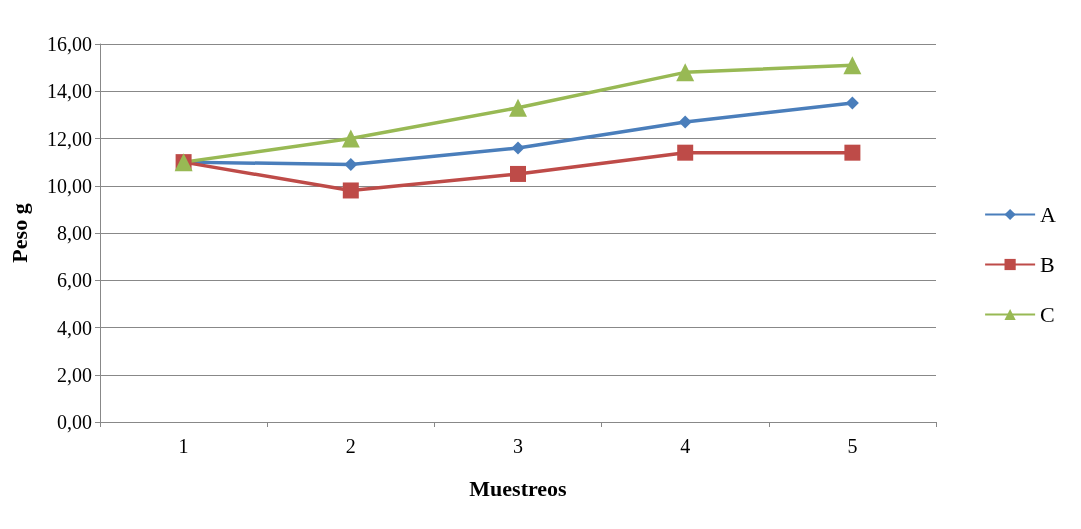 This screenshot has height=529, width=1081. Describe the element at coordinates (74, 374) in the screenshot. I see `y-tick-label: 2,00` at that location.